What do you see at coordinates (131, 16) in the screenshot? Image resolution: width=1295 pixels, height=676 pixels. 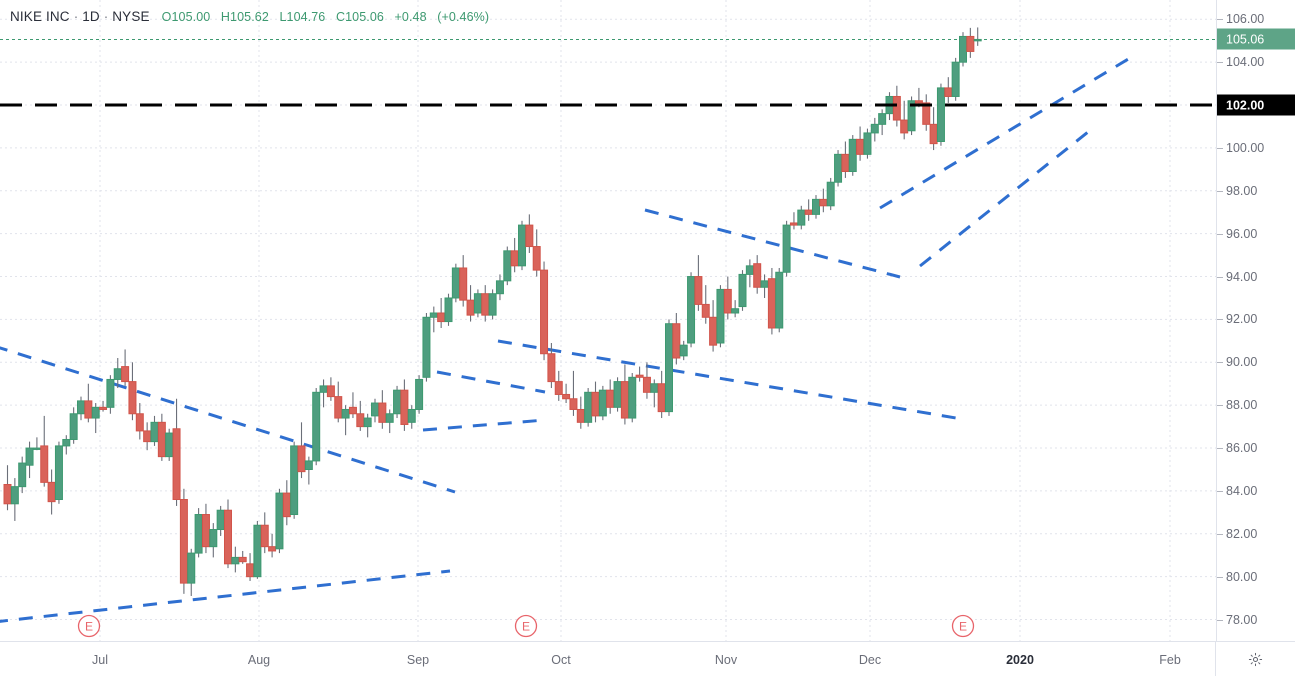 I see `exchange-label: NYSE` at bounding box center [131, 16].